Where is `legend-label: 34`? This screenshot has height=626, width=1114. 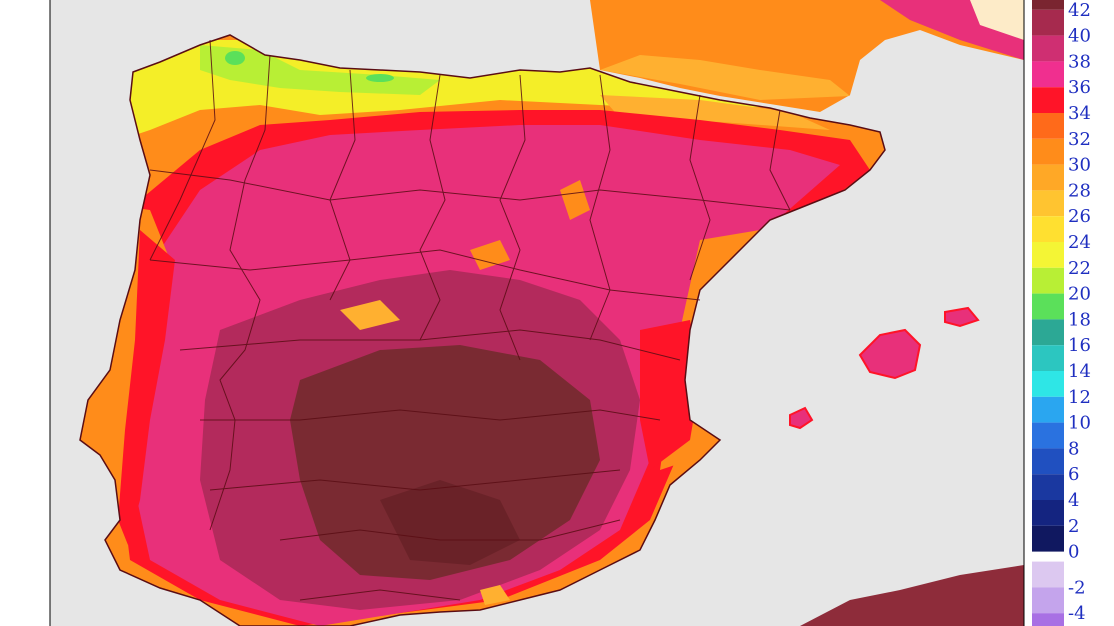 legend-label: 34 is located at coordinates (1079, 113).